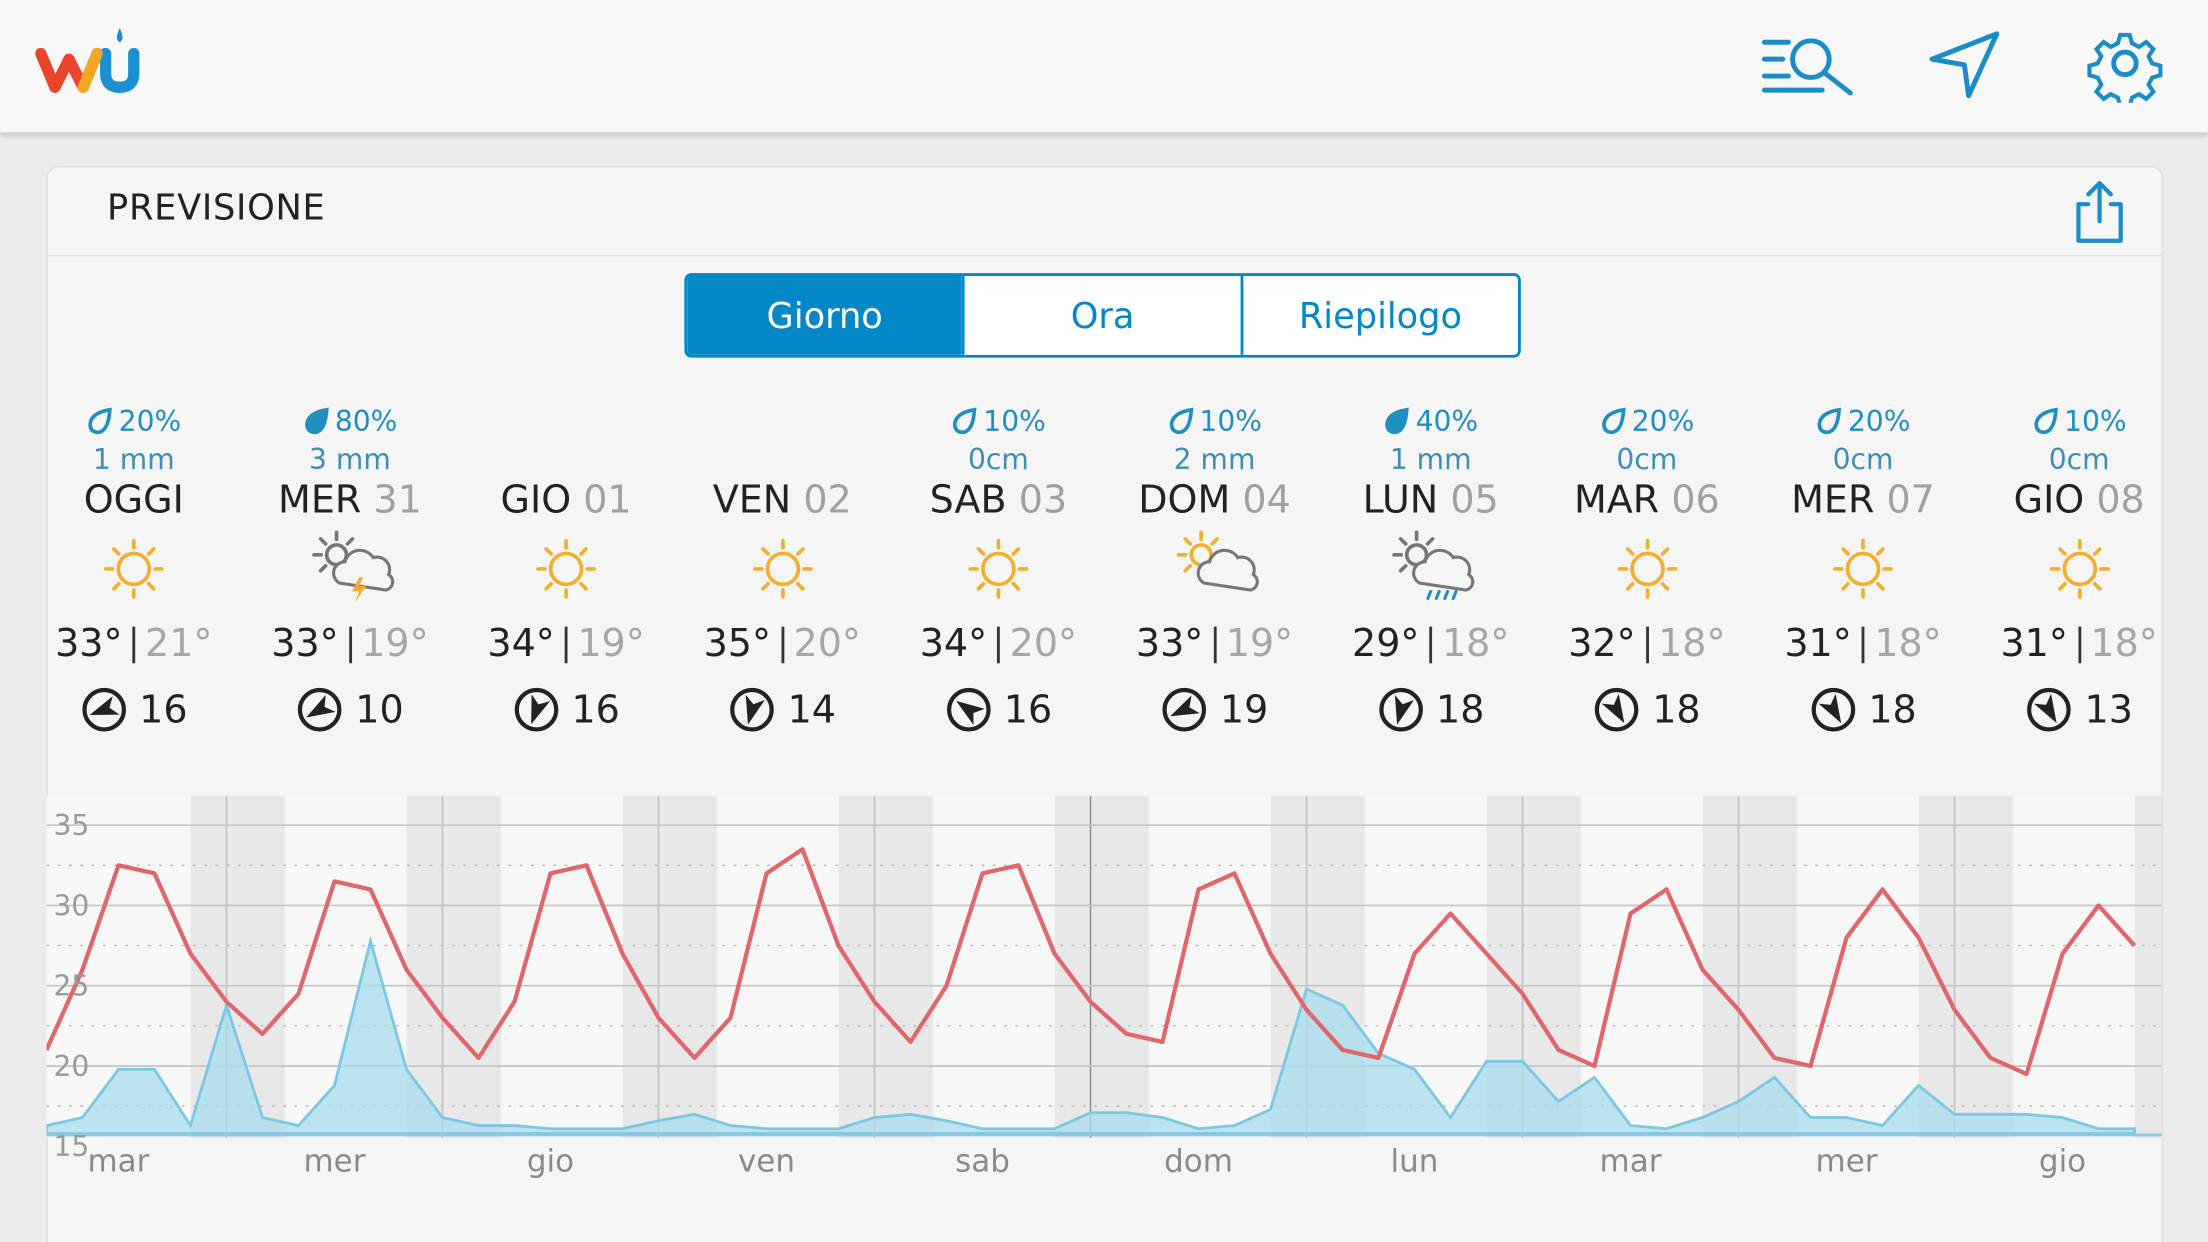  I want to click on day-label: MAR, so click(1616, 500).